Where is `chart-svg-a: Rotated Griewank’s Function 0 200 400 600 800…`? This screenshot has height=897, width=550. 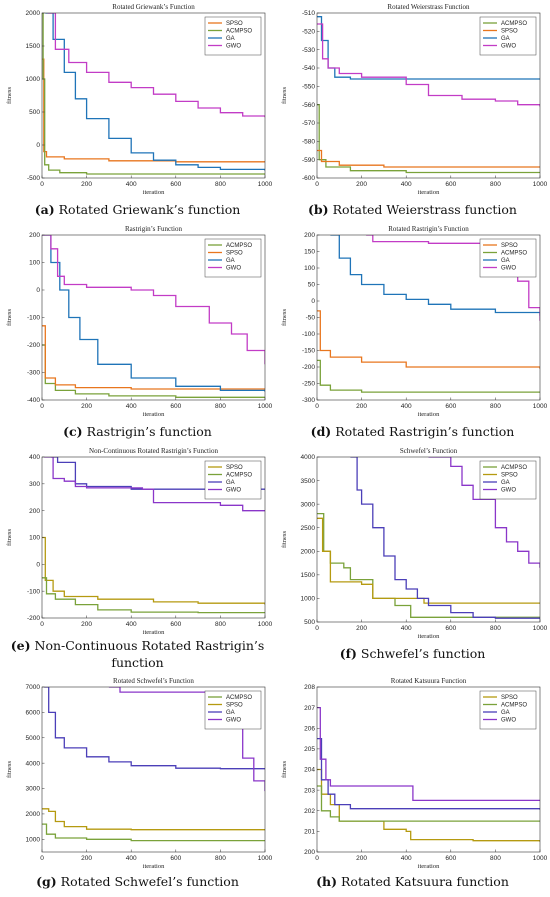
chart-svg-a: Rotated Griewank’s Function 0 200 400 600 800… is located at coordinates (139, 99).